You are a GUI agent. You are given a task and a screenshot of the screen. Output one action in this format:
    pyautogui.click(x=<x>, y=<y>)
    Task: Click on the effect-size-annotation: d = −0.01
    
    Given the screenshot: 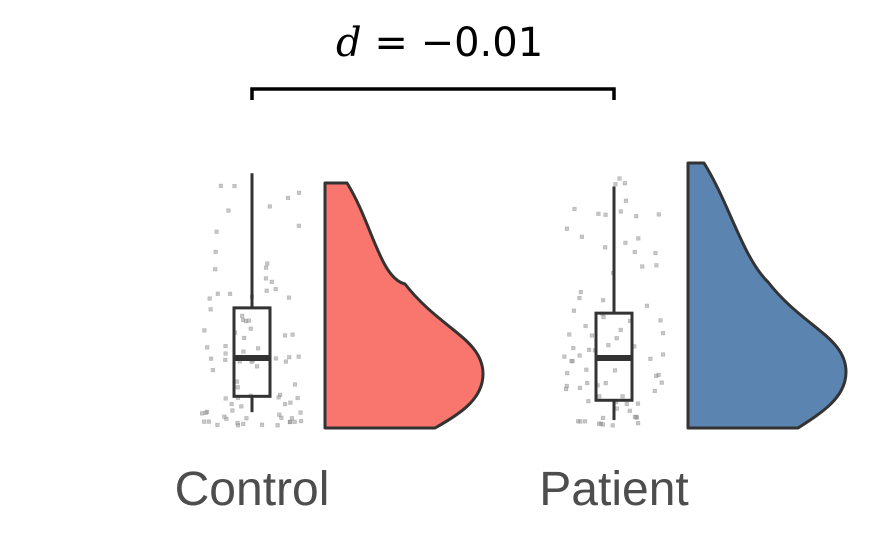 What is the action you would take?
    pyautogui.click(x=439, y=43)
    